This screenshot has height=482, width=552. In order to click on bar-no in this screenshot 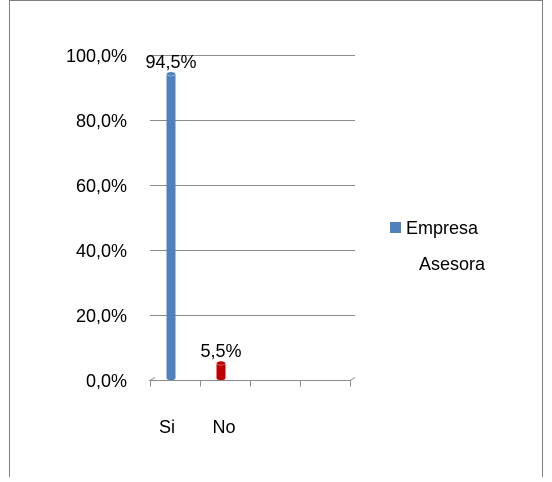, I will do `click(221, 370)`.